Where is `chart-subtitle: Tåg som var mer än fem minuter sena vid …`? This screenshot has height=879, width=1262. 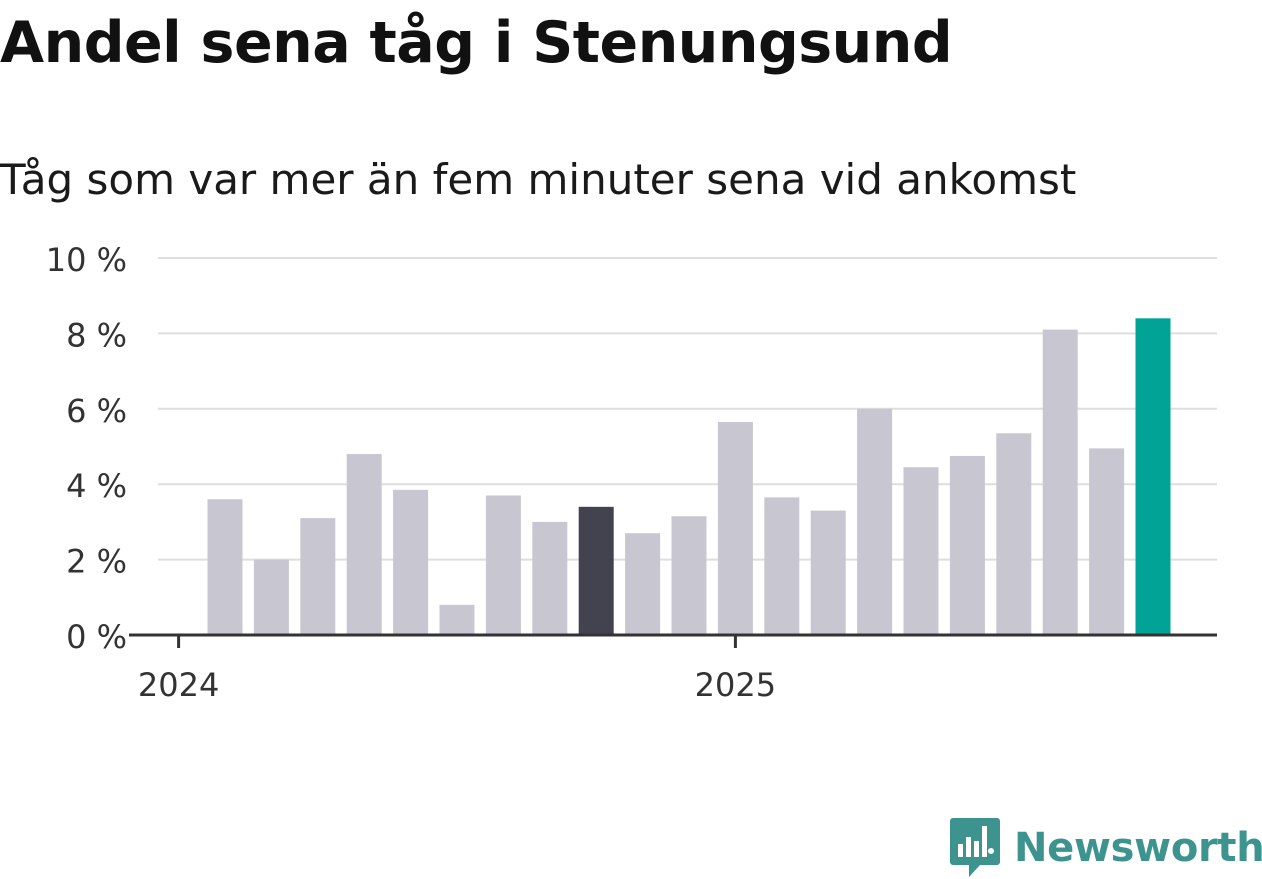
chart-subtitle: Tåg som var mer än fem minuter sena vid … is located at coordinates (538, 179).